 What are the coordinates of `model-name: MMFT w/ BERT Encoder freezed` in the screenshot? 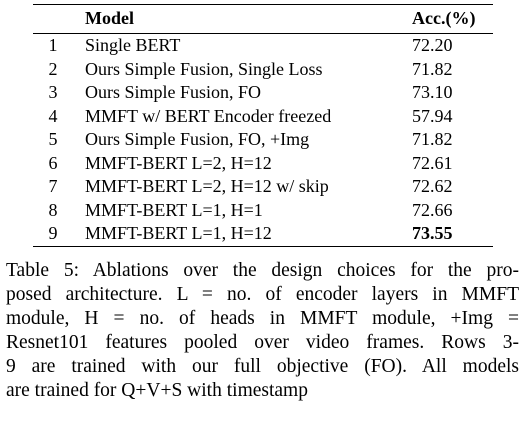 It's located at (208, 115).